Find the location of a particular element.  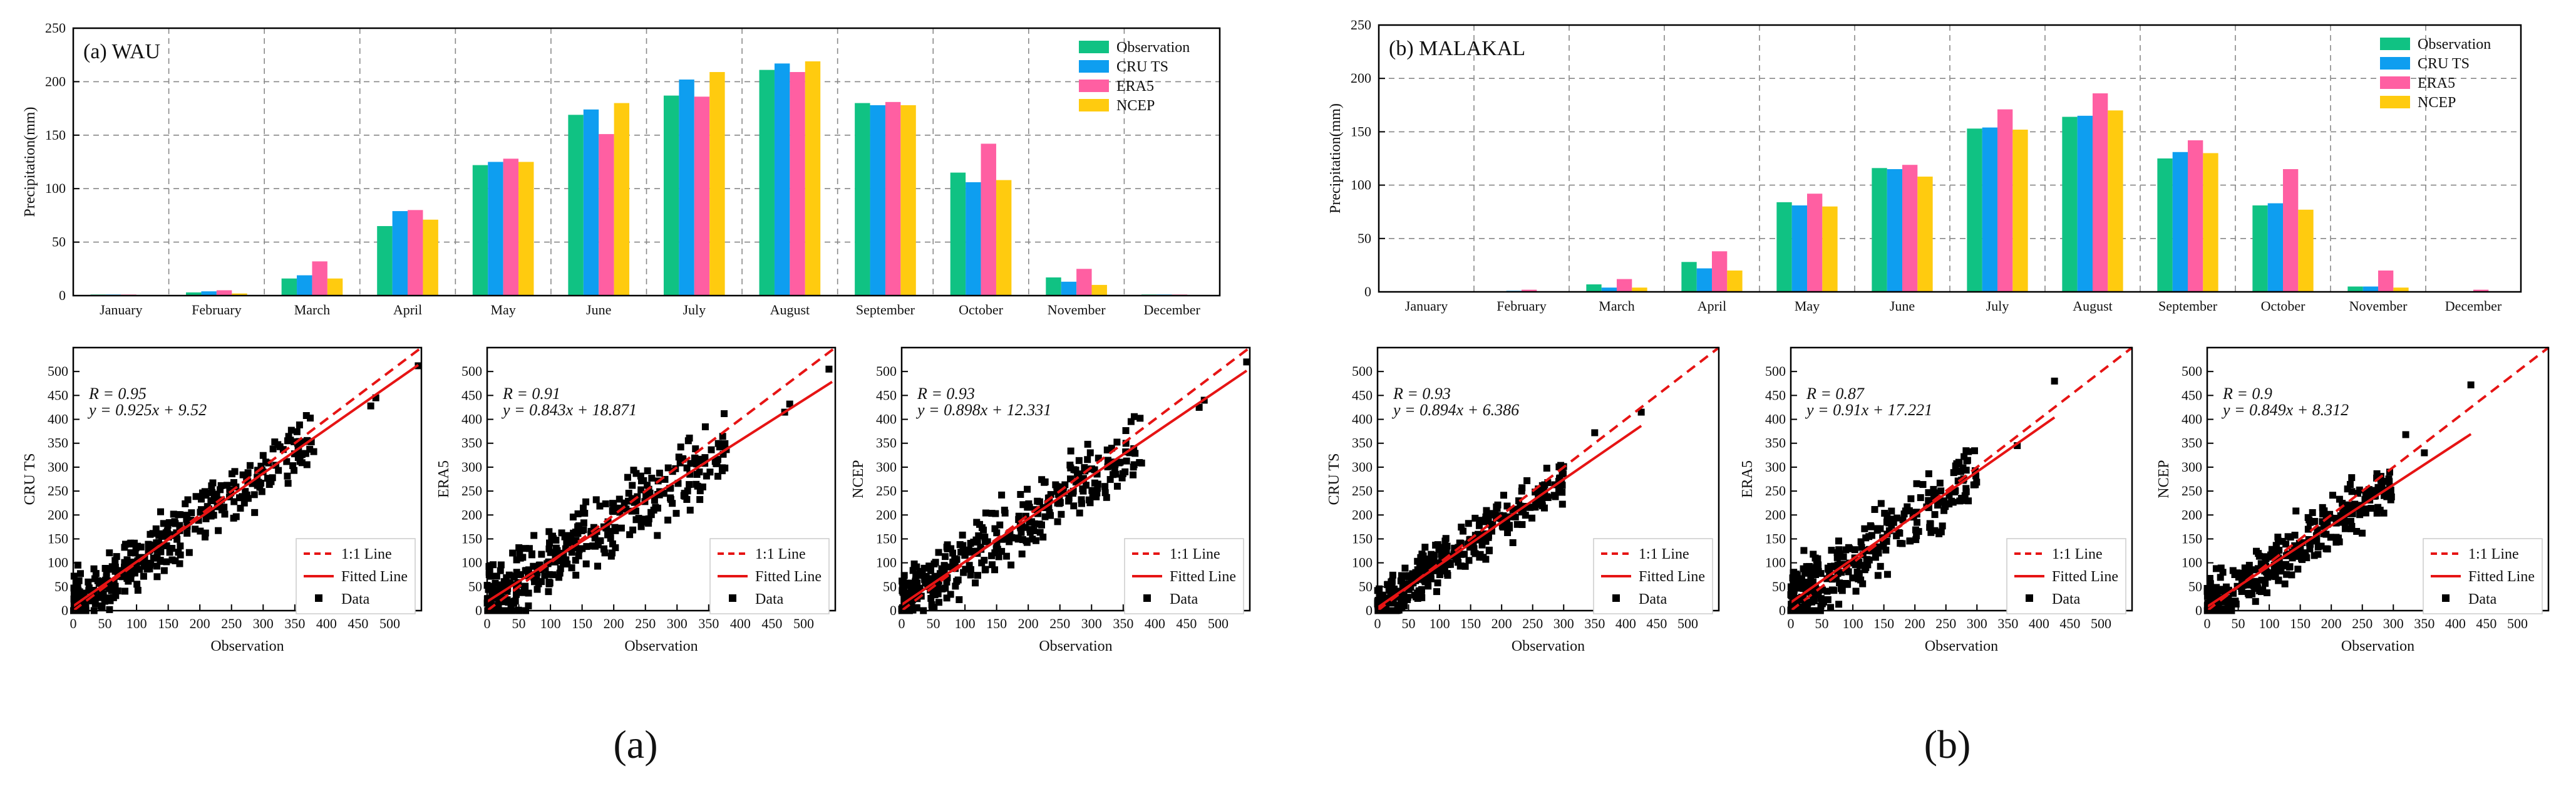

x-tick-label: January is located at coordinates (1427, 306).